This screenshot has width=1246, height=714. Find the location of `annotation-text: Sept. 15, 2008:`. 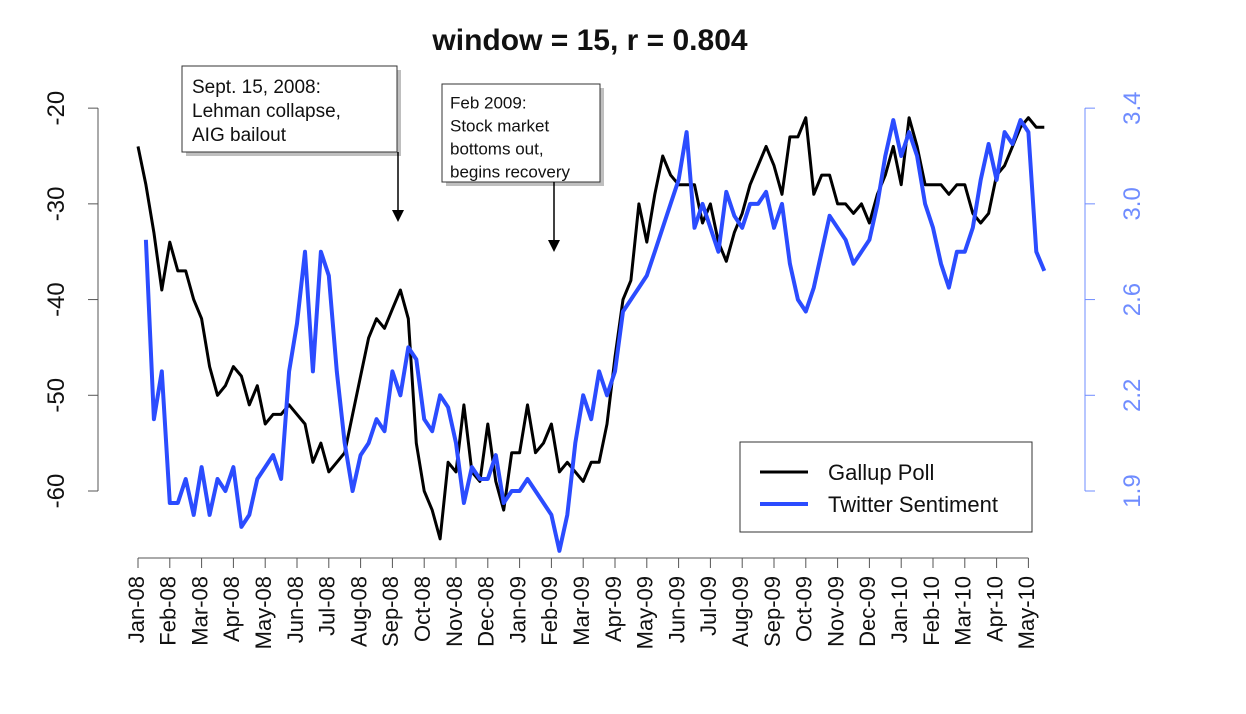

annotation-text: Sept. 15, 2008: is located at coordinates (256, 87).